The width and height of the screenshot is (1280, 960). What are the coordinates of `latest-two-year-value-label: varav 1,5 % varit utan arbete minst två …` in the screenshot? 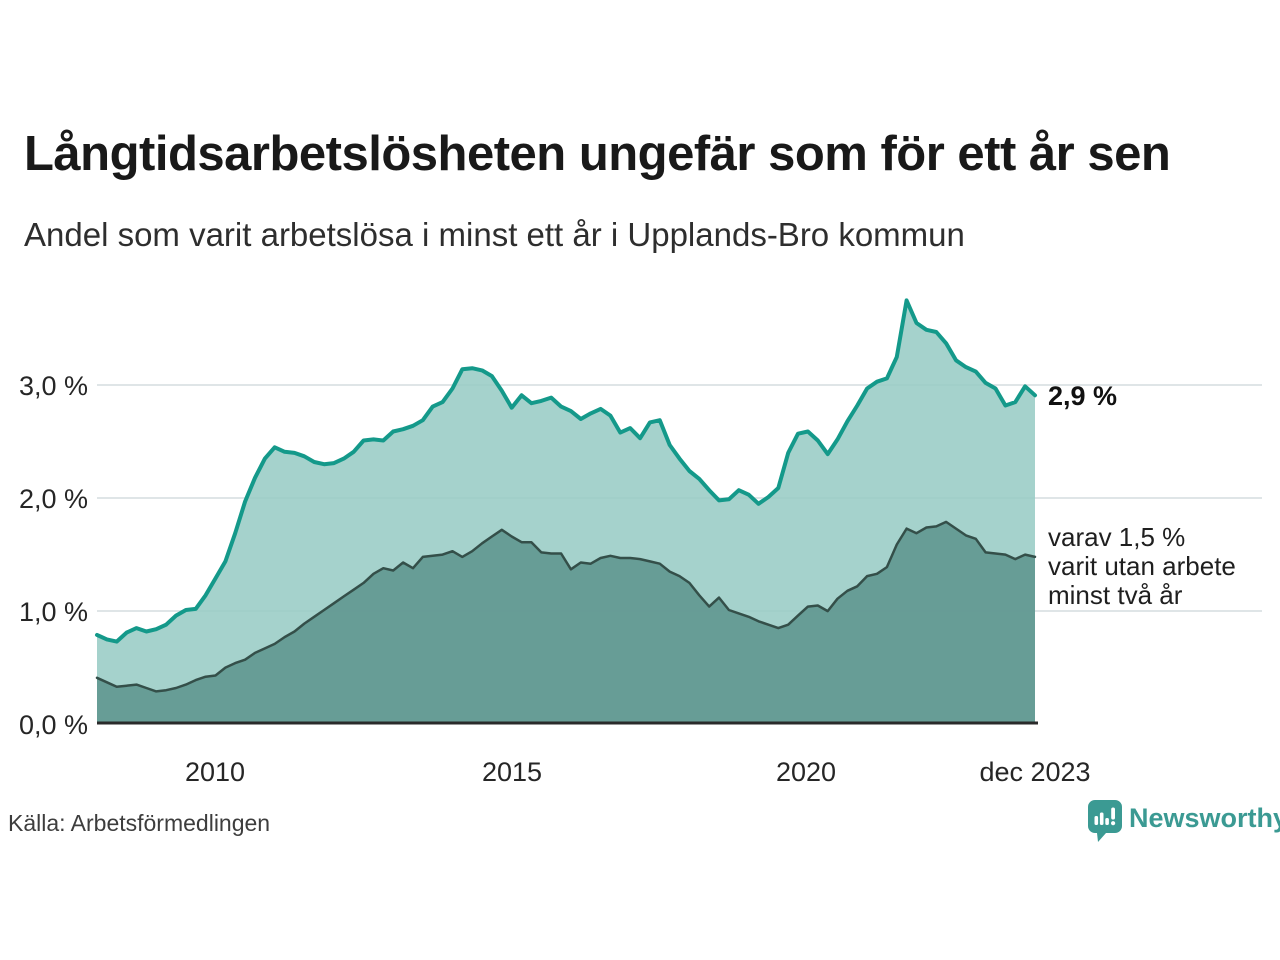 It's located at (1142, 566).